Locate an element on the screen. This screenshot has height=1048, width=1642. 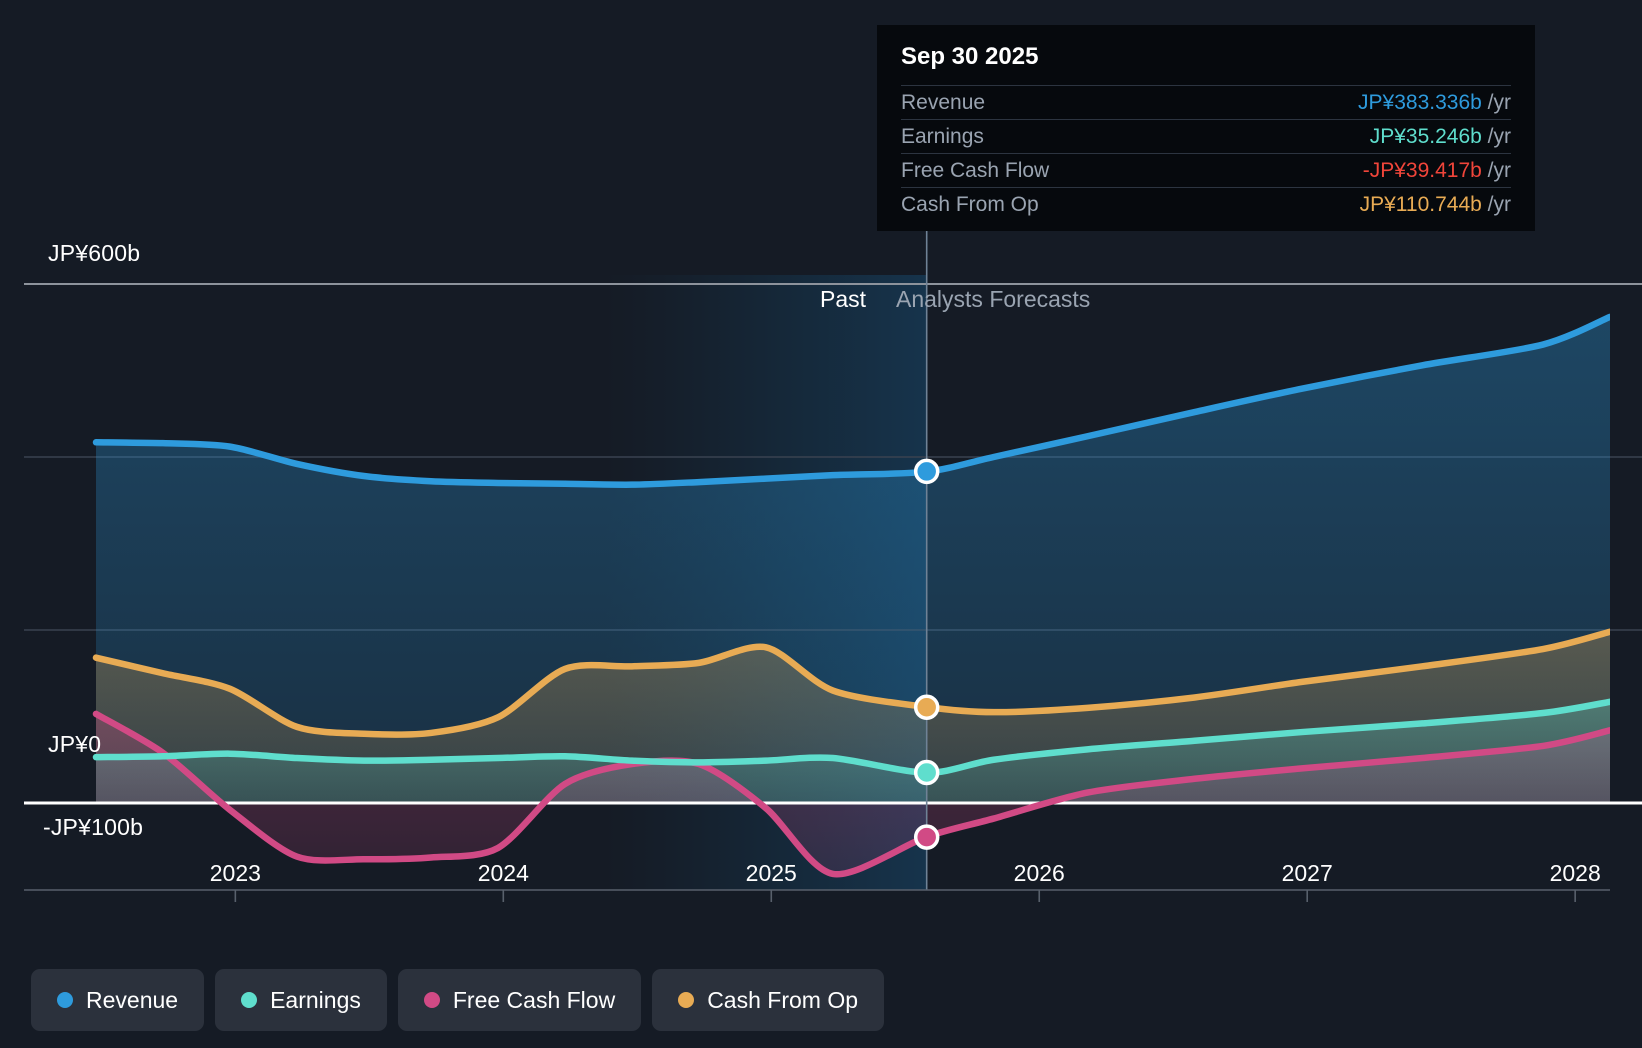
tooltip-metric-value: -JP¥39.417b /yr is located at coordinates (1437, 171).